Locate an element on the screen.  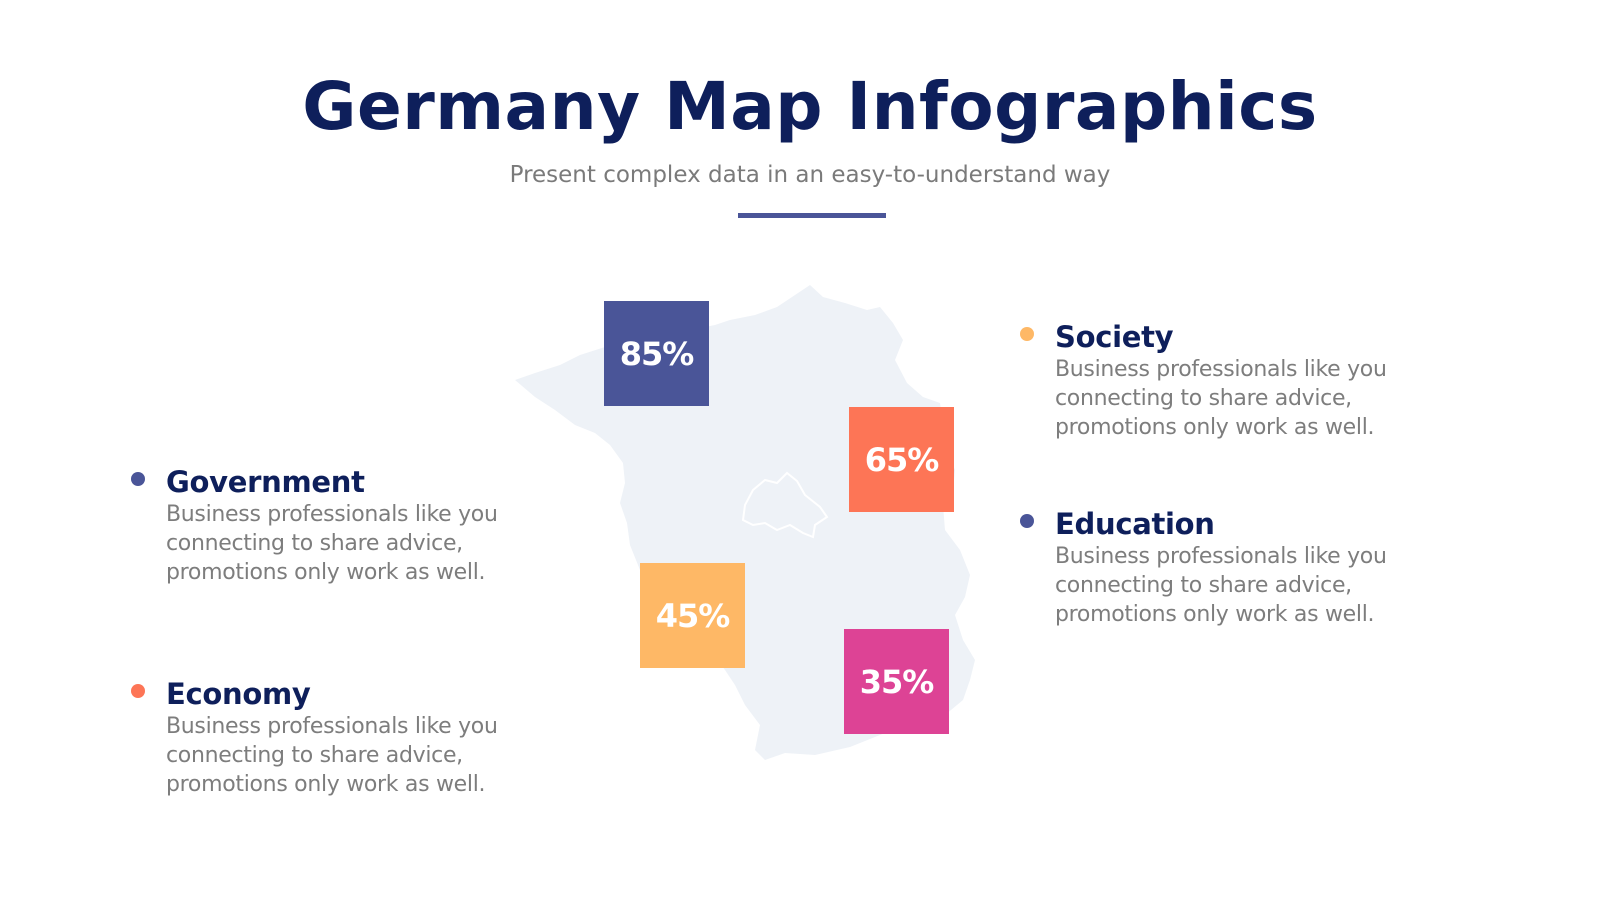
item-heading: Economy is located at coordinates (238, 694).